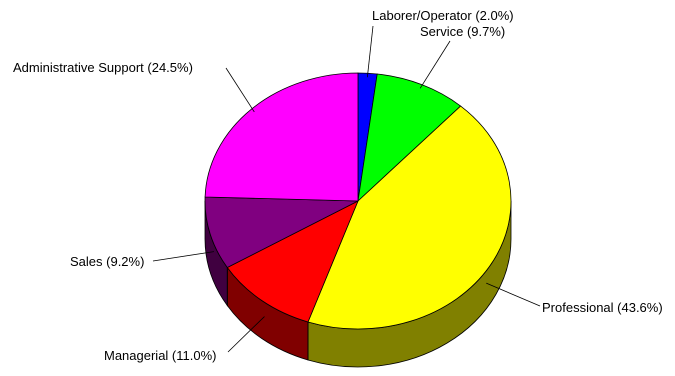 This screenshot has width=675, height=376. Describe the element at coordinates (409, 138) in the screenshot. I see `slice-service` at that location.